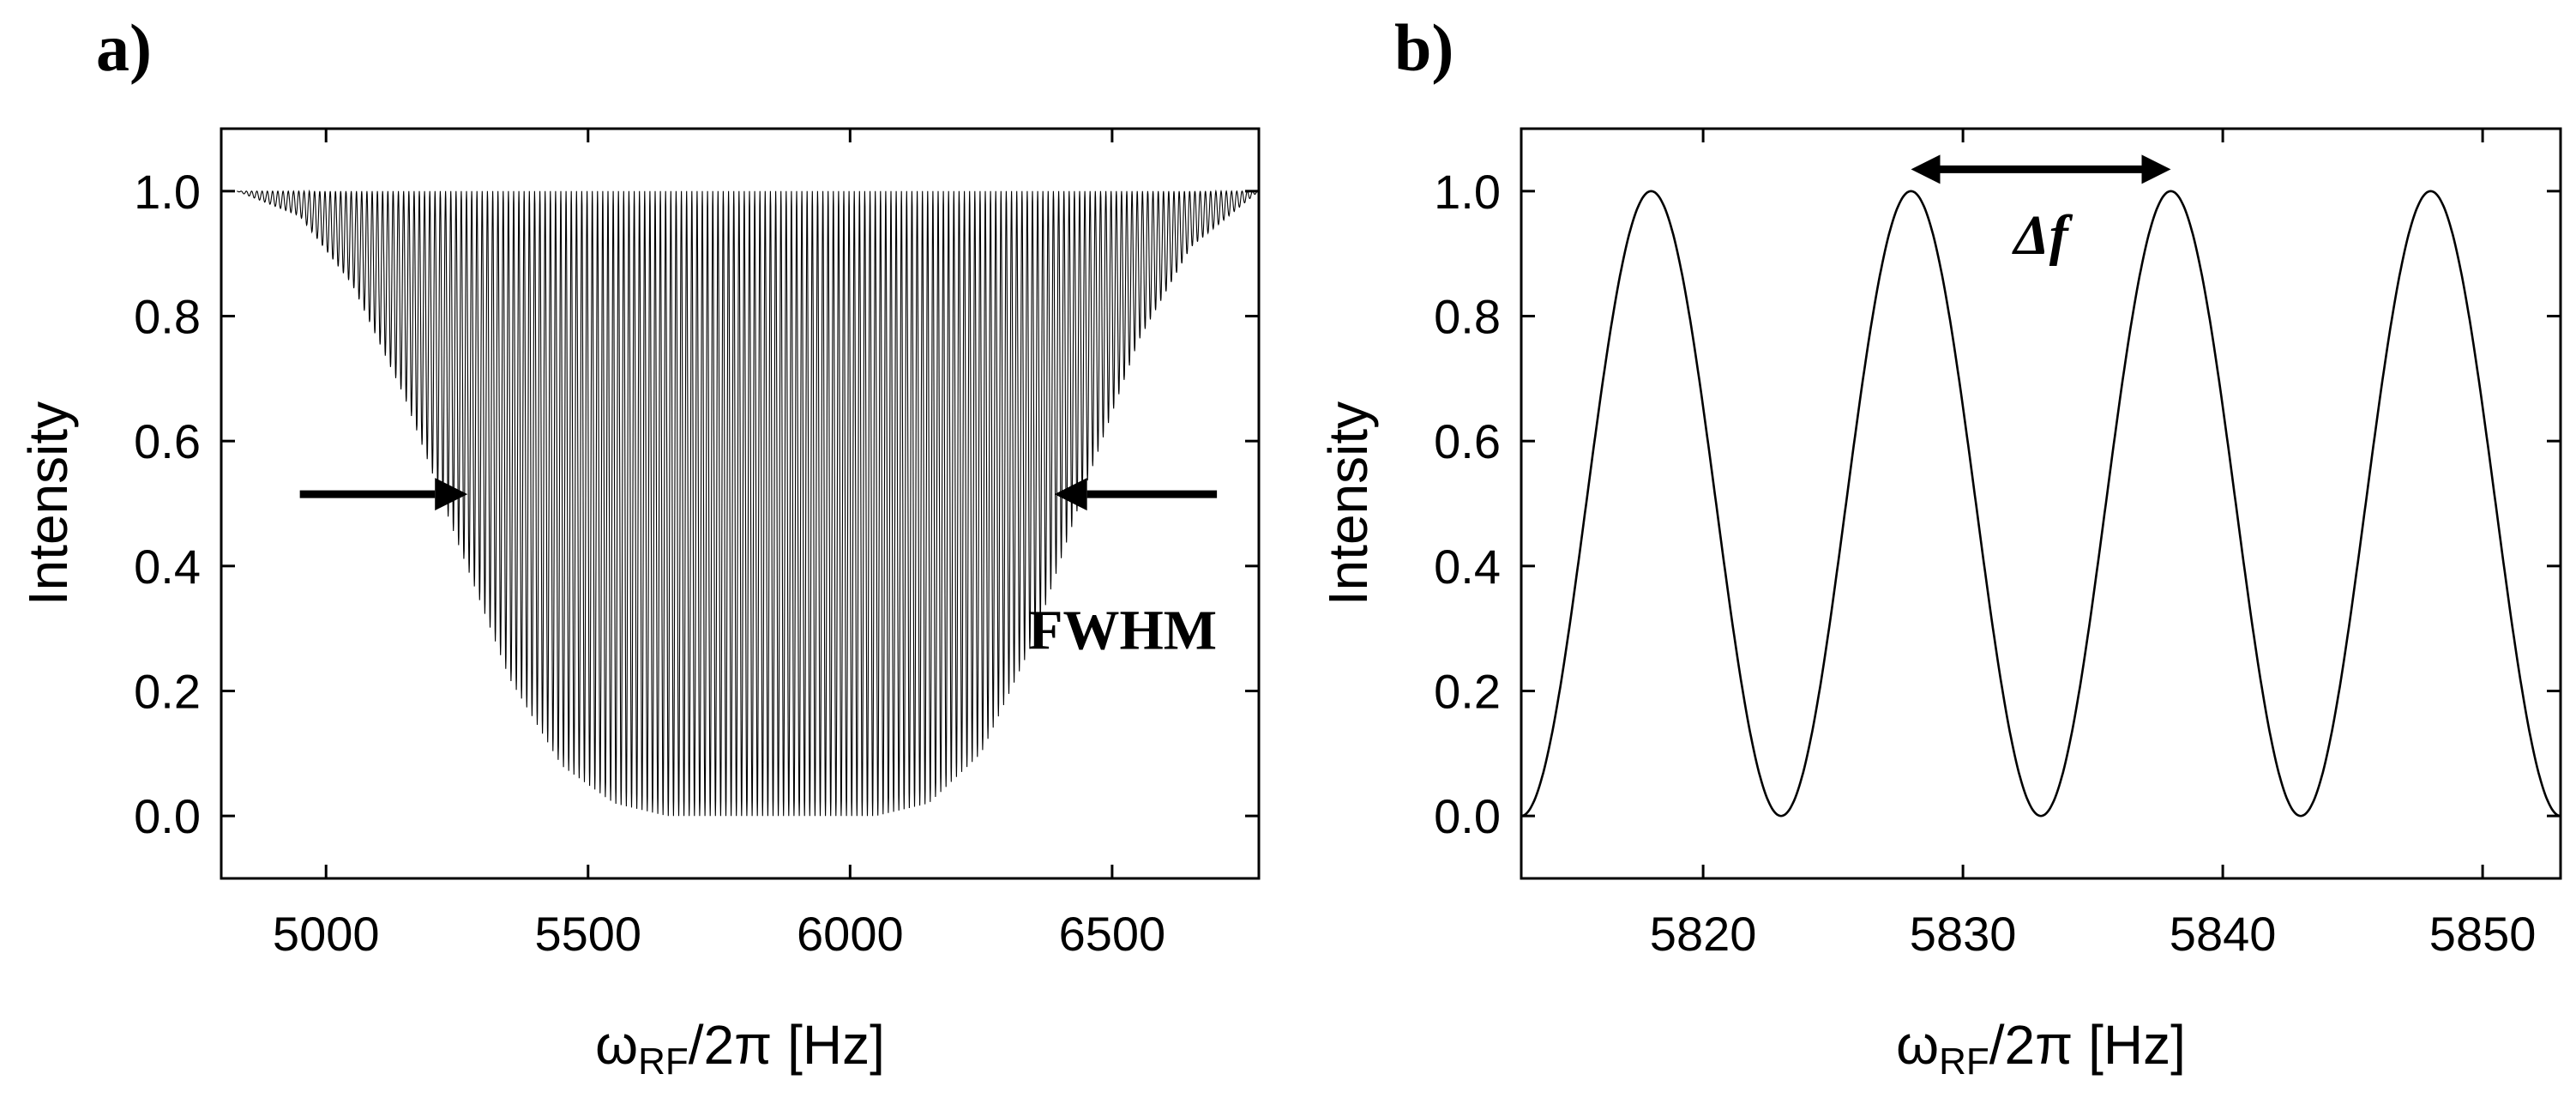 The height and width of the screenshot is (1098, 2576). What do you see at coordinates (2093, 934) in the screenshot?
I see `b-x-axis-tick-labels: 5820 5830 5840 5850` at bounding box center [2093, 934].